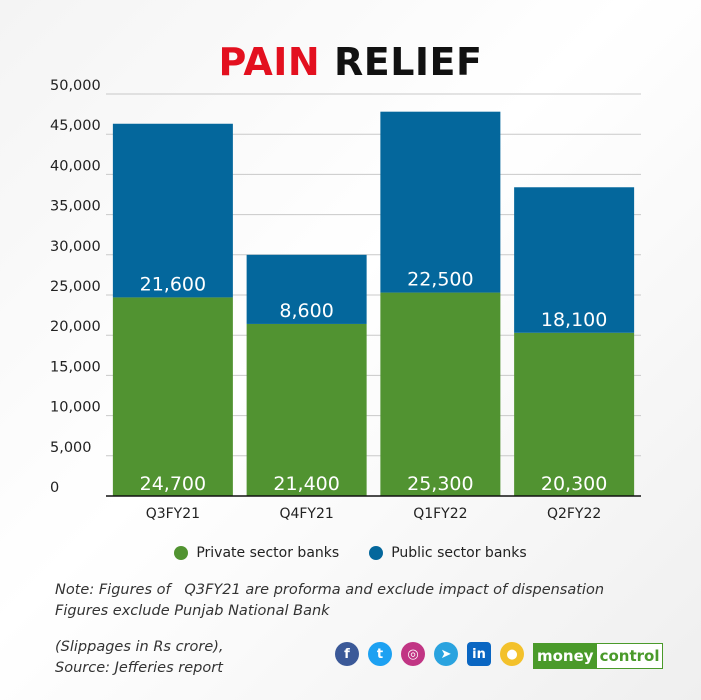 The width and height of the screenshot is (701, 700). I want to click on bar-value-label: 24,700, so click(173, 484).